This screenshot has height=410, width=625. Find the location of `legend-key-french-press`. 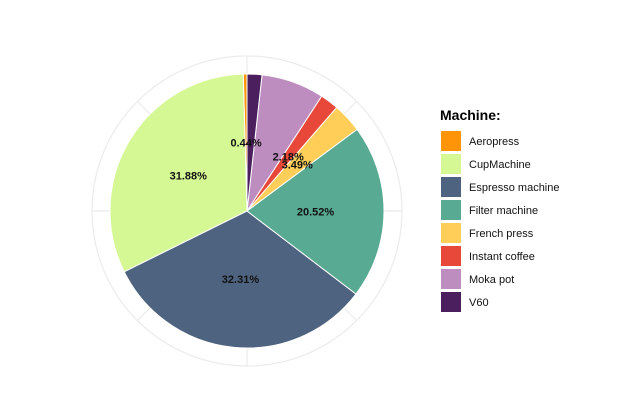

legend-key-french-press is located at coordinates (451, 233).